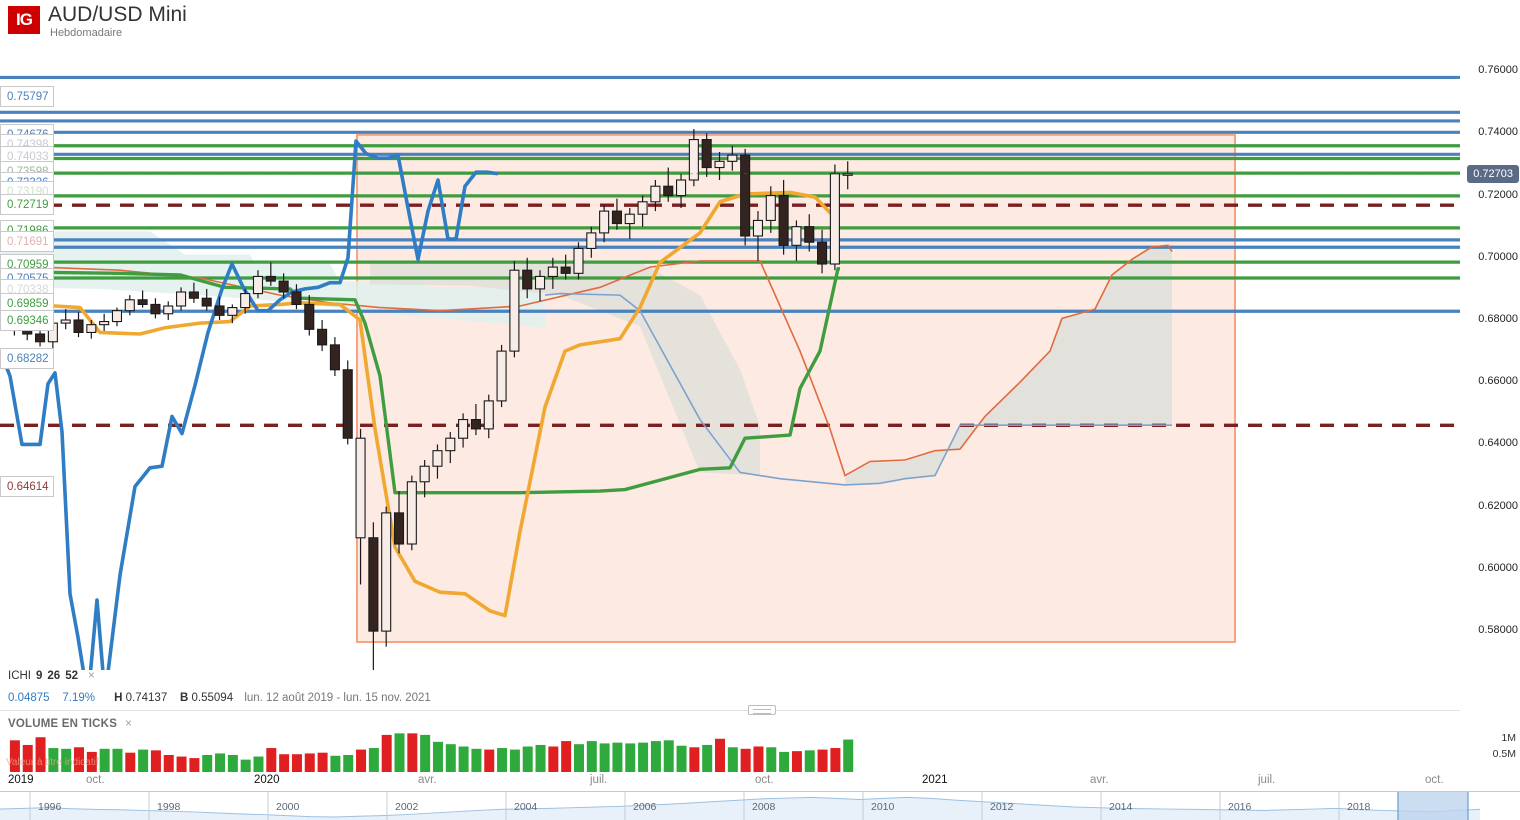  Describe the element at coordinates (212, 698) in the screenshot. I see `low-value: 0.55094` at that location.